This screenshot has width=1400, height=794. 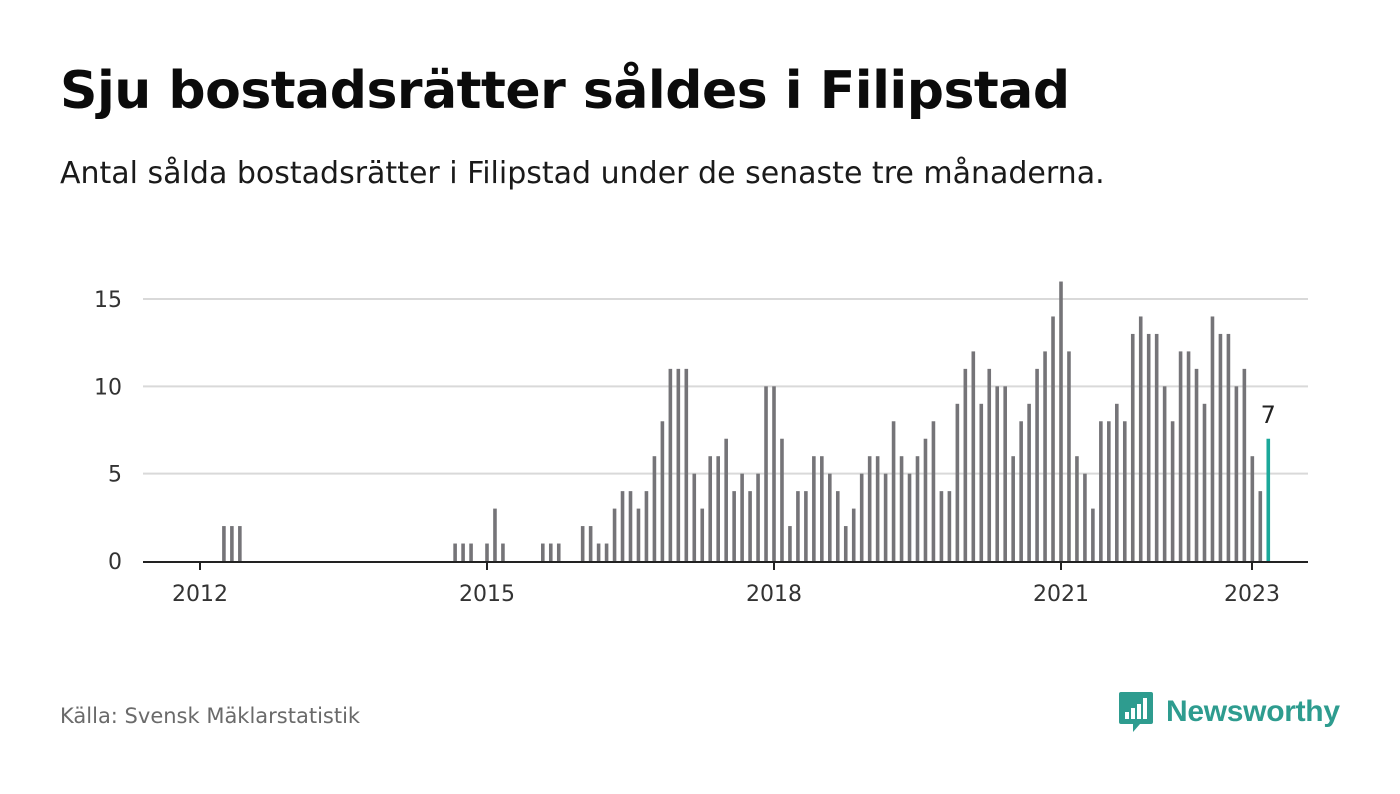 I want to click on logo-text: Newsworthy, so click(x=1253, y=711).